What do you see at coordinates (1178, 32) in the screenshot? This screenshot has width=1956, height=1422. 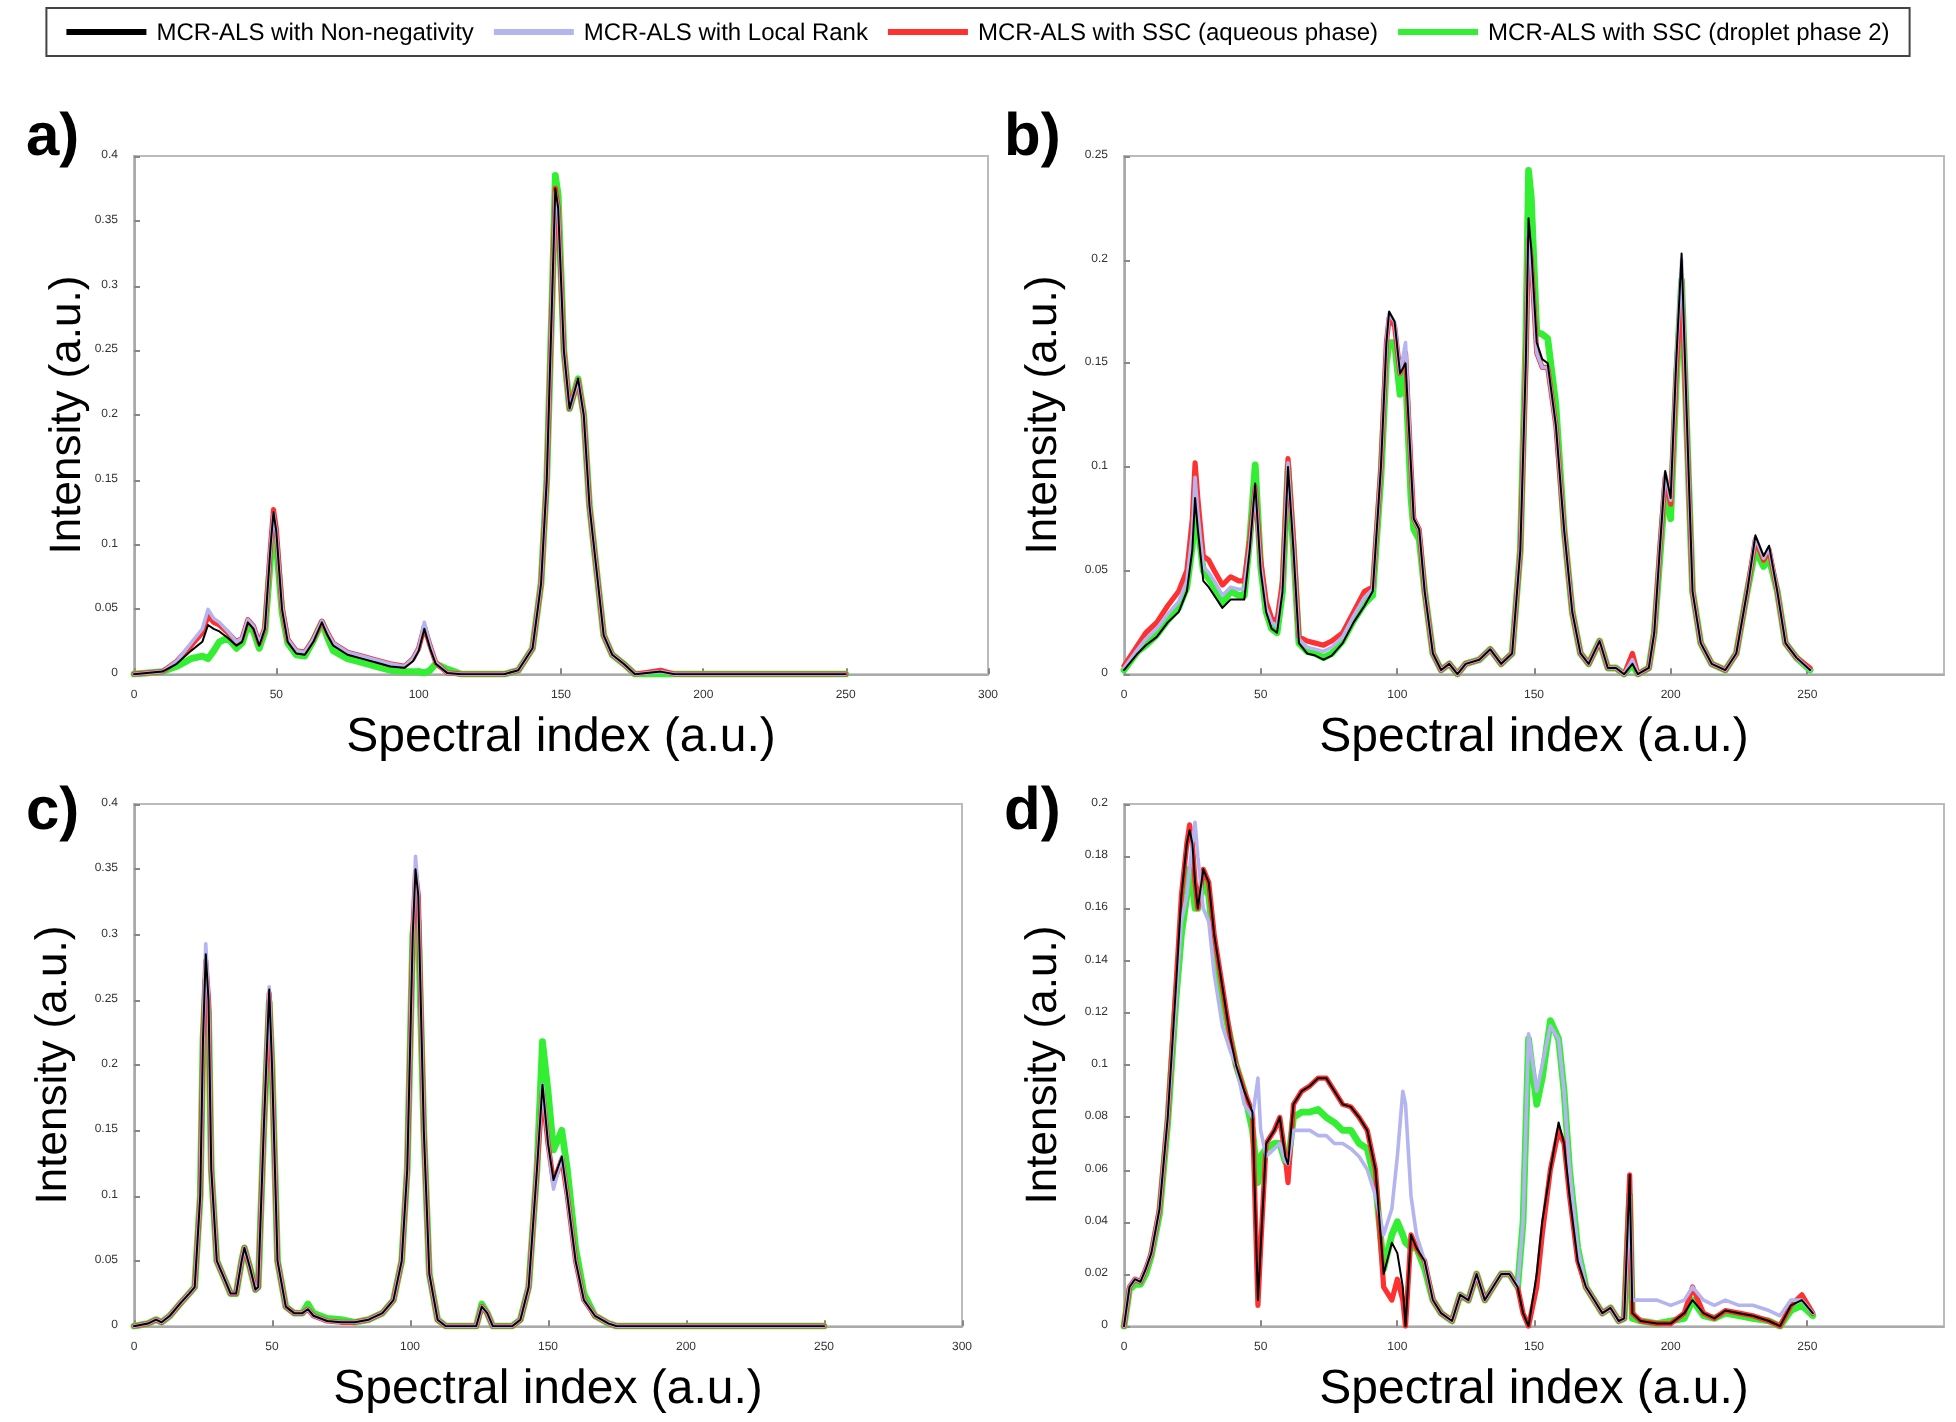 I see `legend-label: MCR-ALS with SSC (aqueous phase)` at bounding box center [1178, 32].